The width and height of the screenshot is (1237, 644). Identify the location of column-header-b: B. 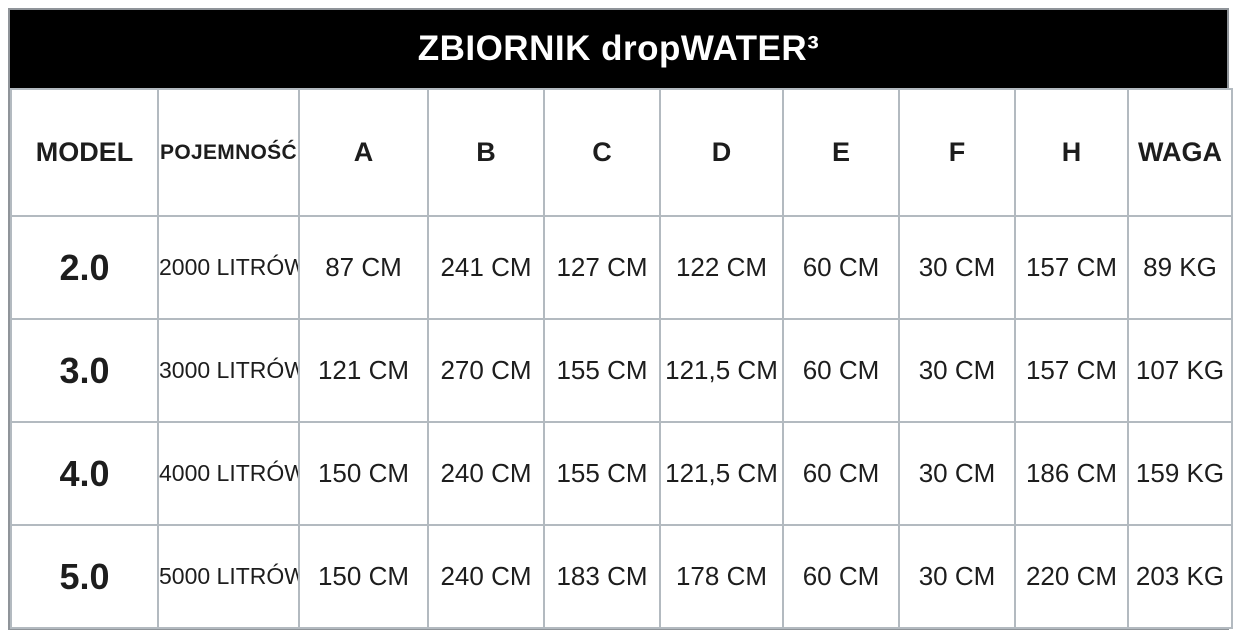
(486, 152).